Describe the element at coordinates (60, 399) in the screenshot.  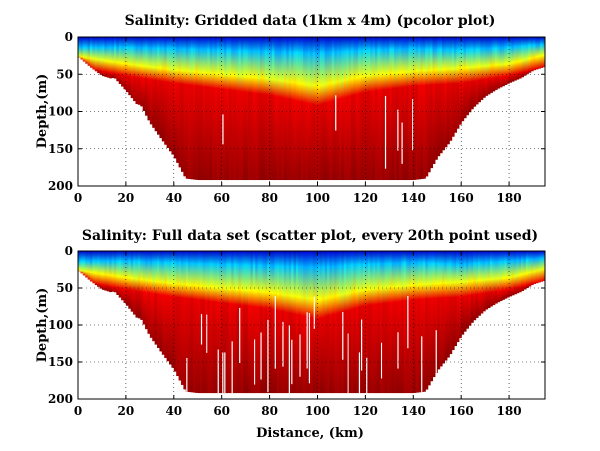
I see `y-tick-label: 200` at that location.